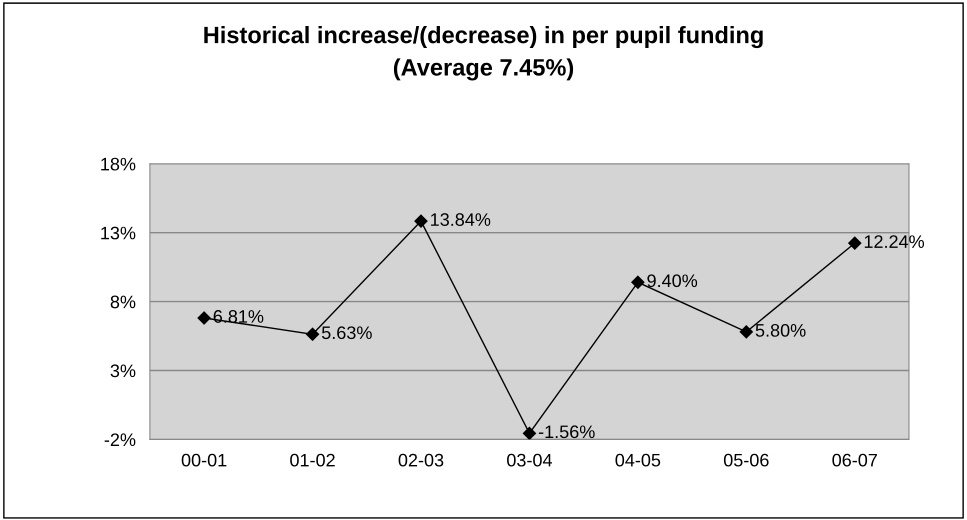  I want to click on x-tick-label: 02-03, so click(421, 460).